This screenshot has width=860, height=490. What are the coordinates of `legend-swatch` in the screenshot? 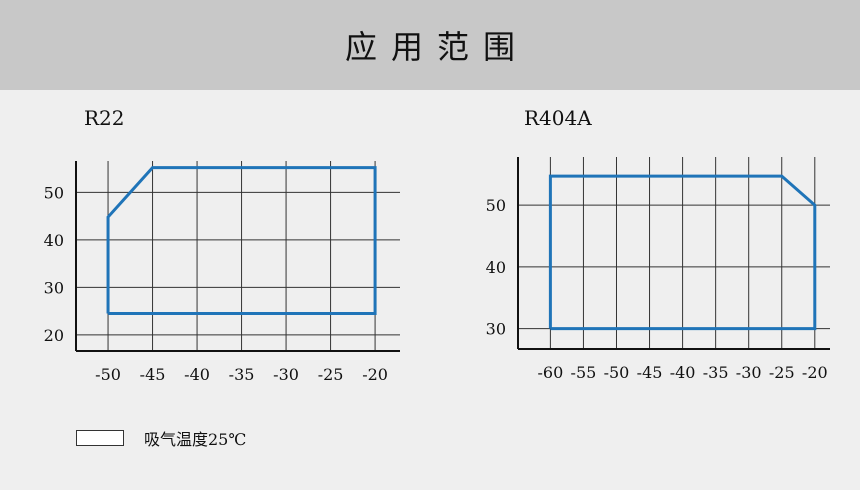 It's located at (100, 438).